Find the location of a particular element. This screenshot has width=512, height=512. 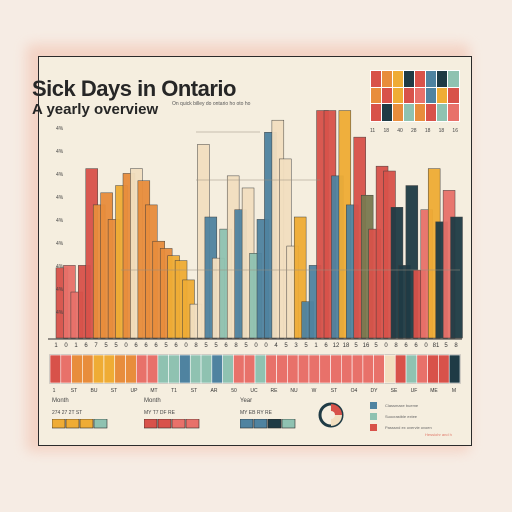

strip-bottom-label: UF is located at coordinates (414, 391).